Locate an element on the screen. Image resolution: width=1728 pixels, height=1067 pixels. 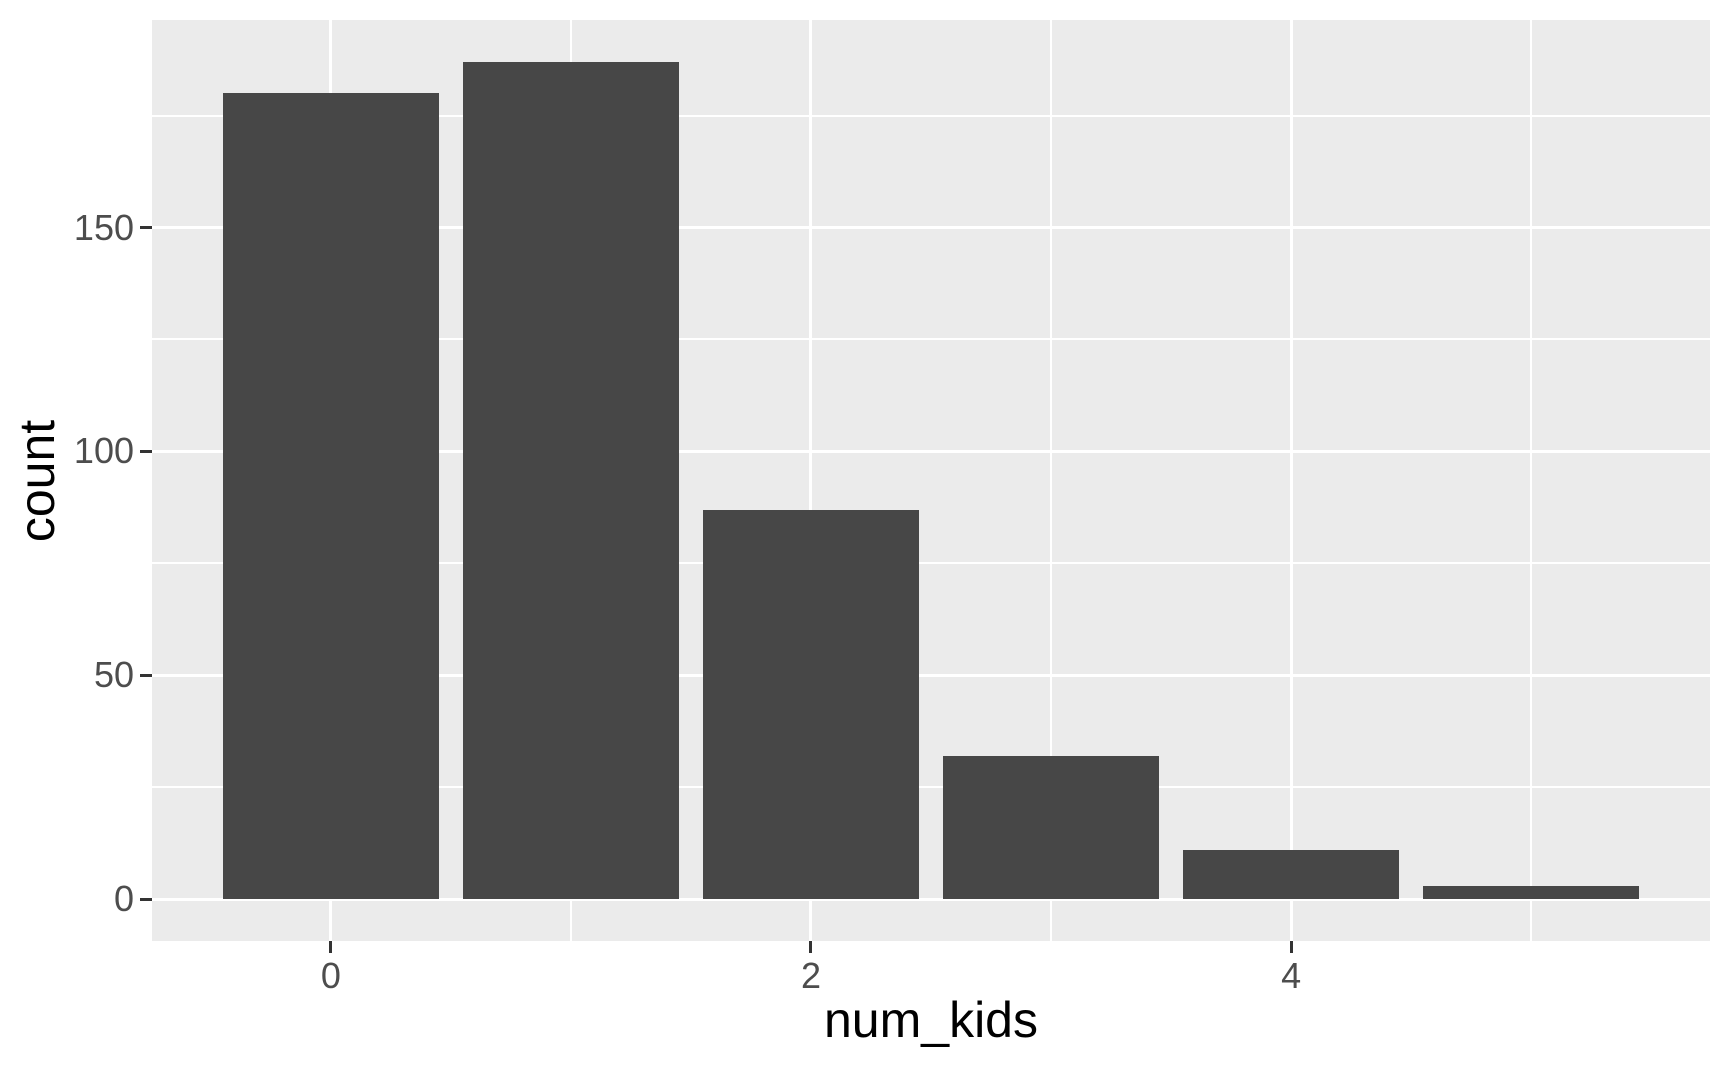
y-tick-label: 0 is located at coordinates (123, 899).